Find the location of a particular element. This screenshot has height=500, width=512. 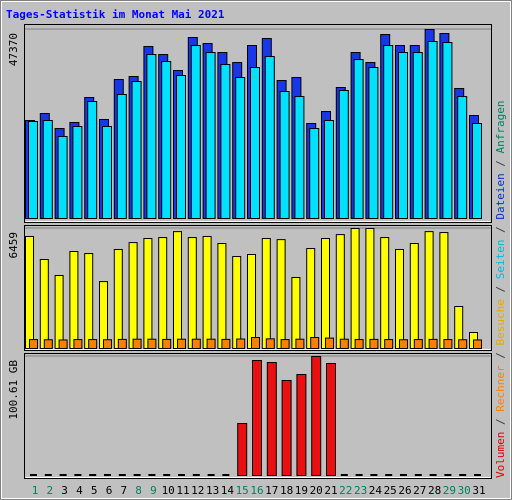

x-tick-label: 14 is located at coordinates (228, 490).